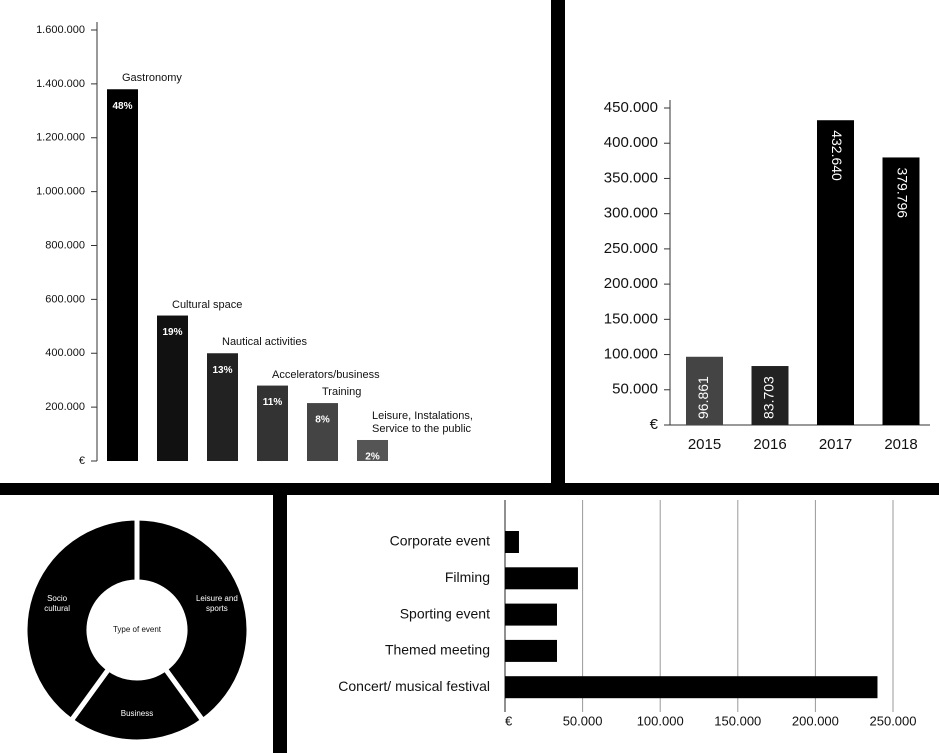 This screenshot has height=753, width=939. I want to click on x-tick-label: €, so click(509, 720).